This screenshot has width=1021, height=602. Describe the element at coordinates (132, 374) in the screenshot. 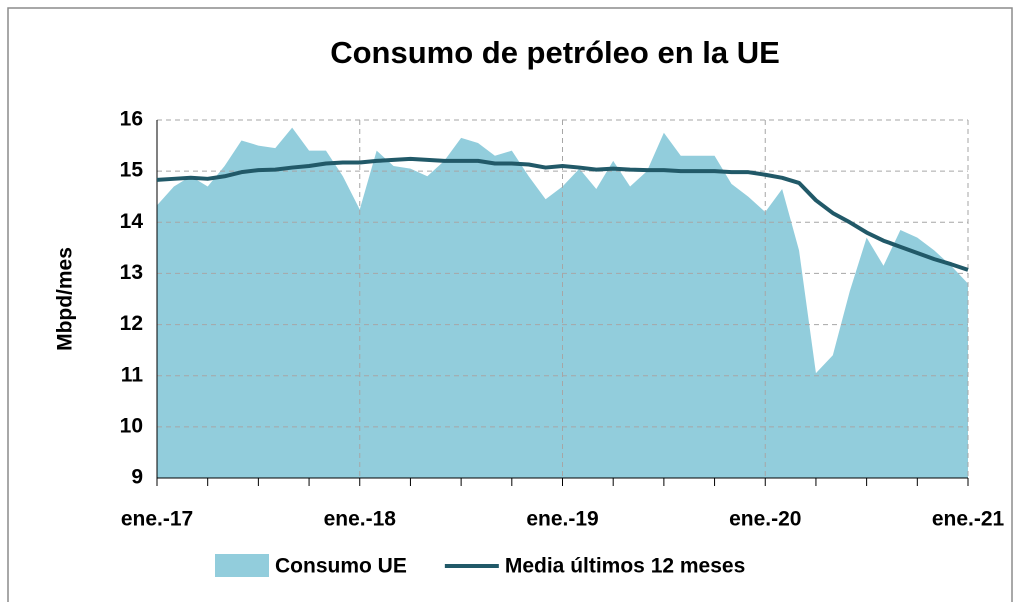

I see `y-tick-label: 11` at that location.